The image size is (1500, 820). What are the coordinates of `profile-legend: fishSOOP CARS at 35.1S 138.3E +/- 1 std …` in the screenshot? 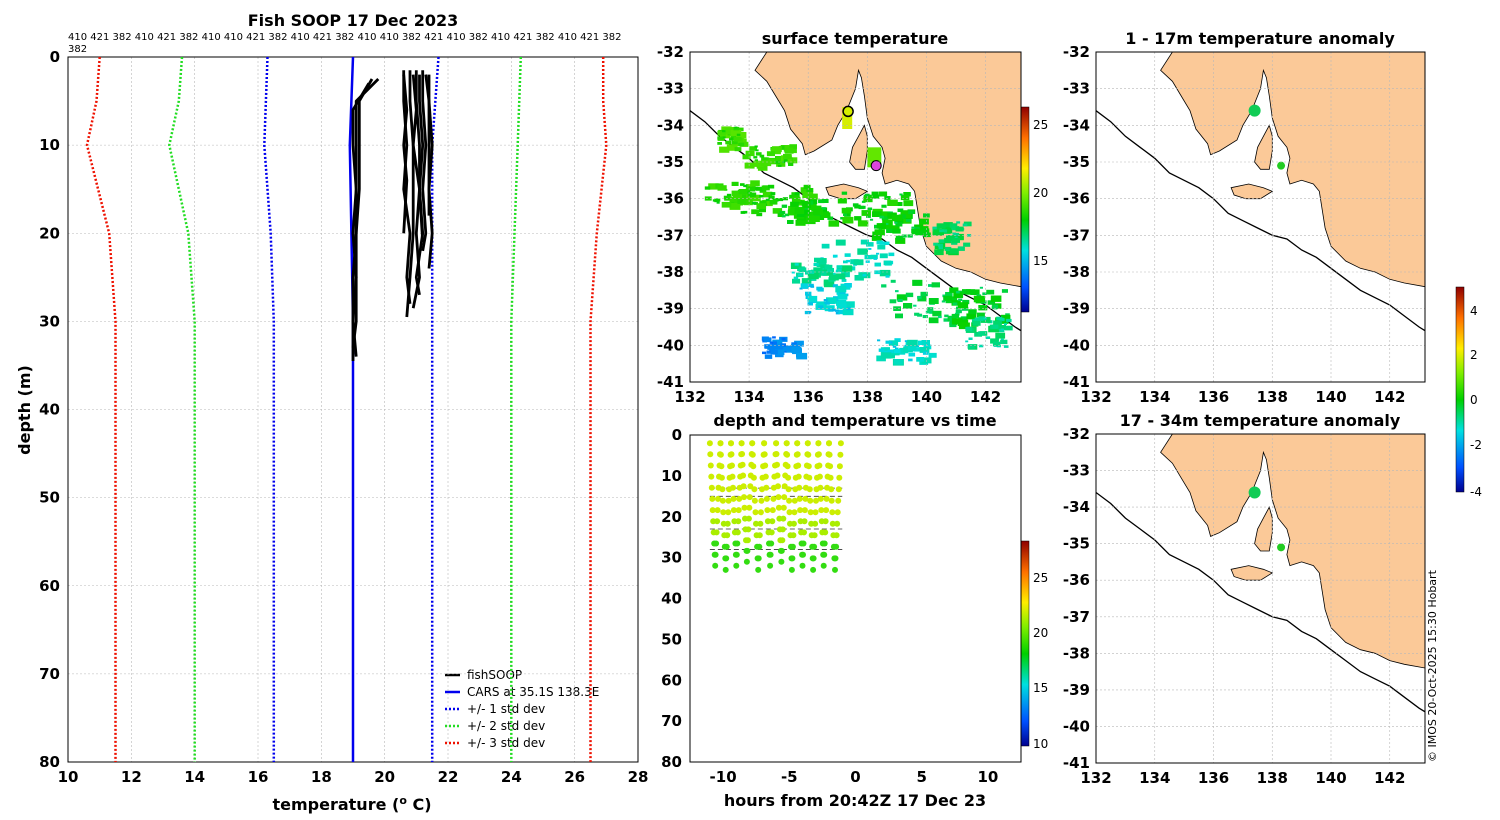 It's located at (522, 709).